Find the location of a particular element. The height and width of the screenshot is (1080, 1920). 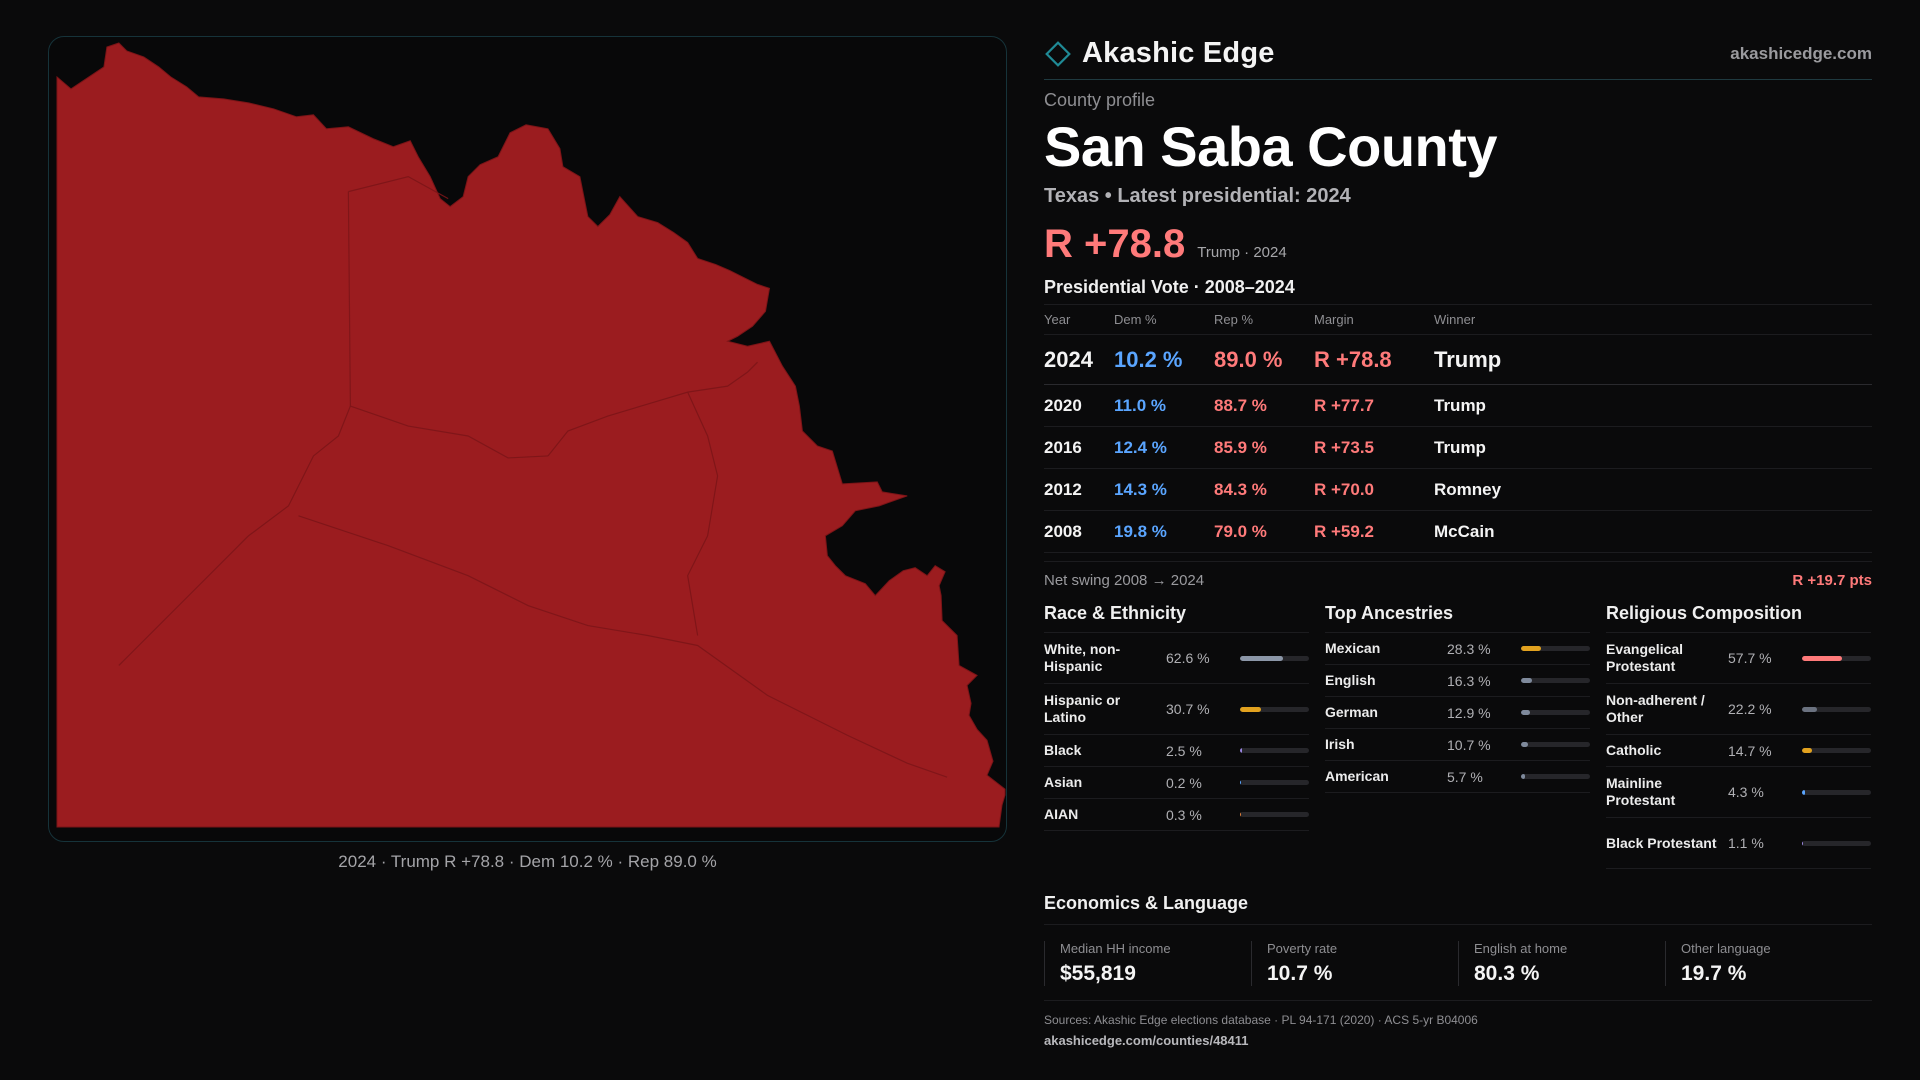

net-swing: Net swing 2008 → 2024 R +19.7 pts is located at coordinates (1458, 575).